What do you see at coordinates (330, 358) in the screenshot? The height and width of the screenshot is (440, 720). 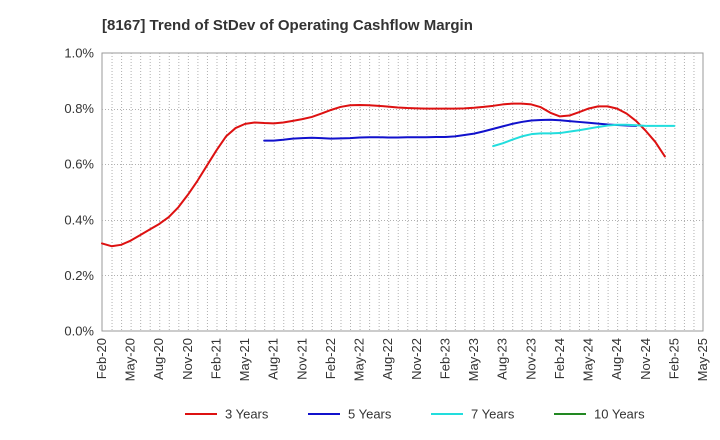 I see `x-tick-label: Feb-22` at bounding box center [330, 358].